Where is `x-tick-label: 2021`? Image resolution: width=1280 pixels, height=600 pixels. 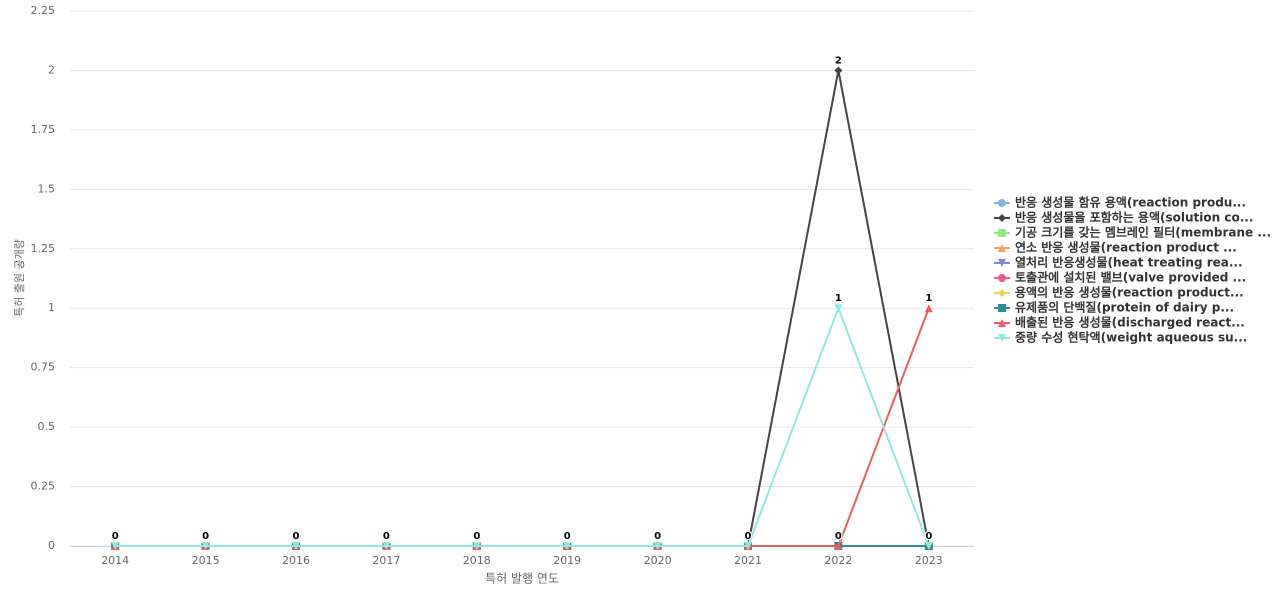
x-tick-label: 2021 is located at coordinates (748, 560).